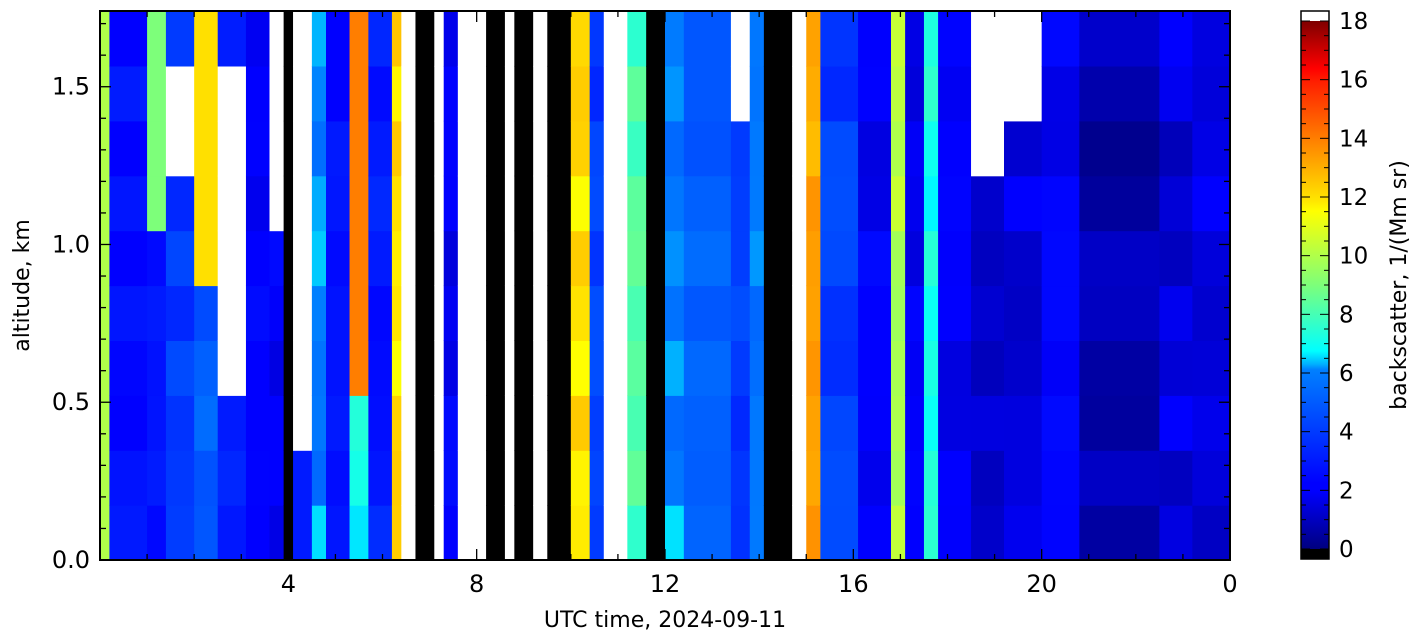  What do you see at coordinates (288, 584) in the screenshot?
I see `x-tick-label: 4` at bounding box center [288, 584].